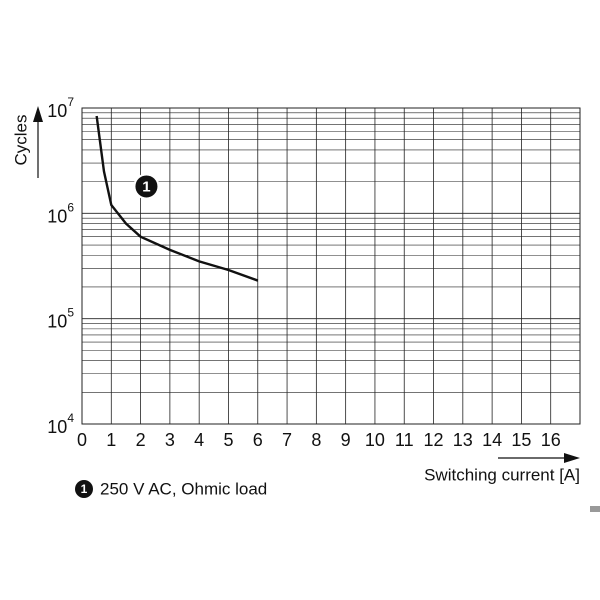 This screenshot has height=600, width=600. Describe the element at coordinates (521, 440) in the screenshot. I see `x-tick-label: 15` at that location.